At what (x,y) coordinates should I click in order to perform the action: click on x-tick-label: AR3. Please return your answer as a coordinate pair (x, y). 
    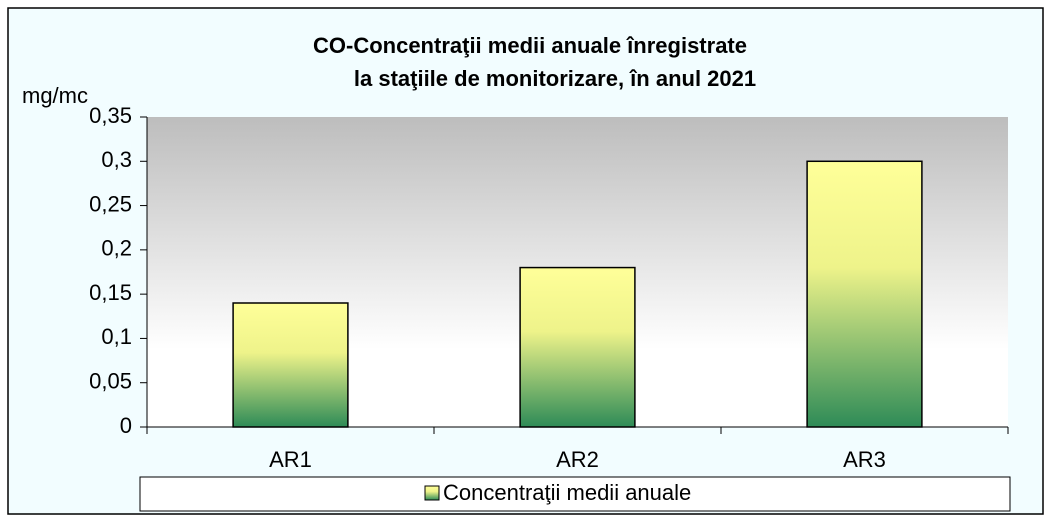
    Looking at the image, I should click on (864, 459).